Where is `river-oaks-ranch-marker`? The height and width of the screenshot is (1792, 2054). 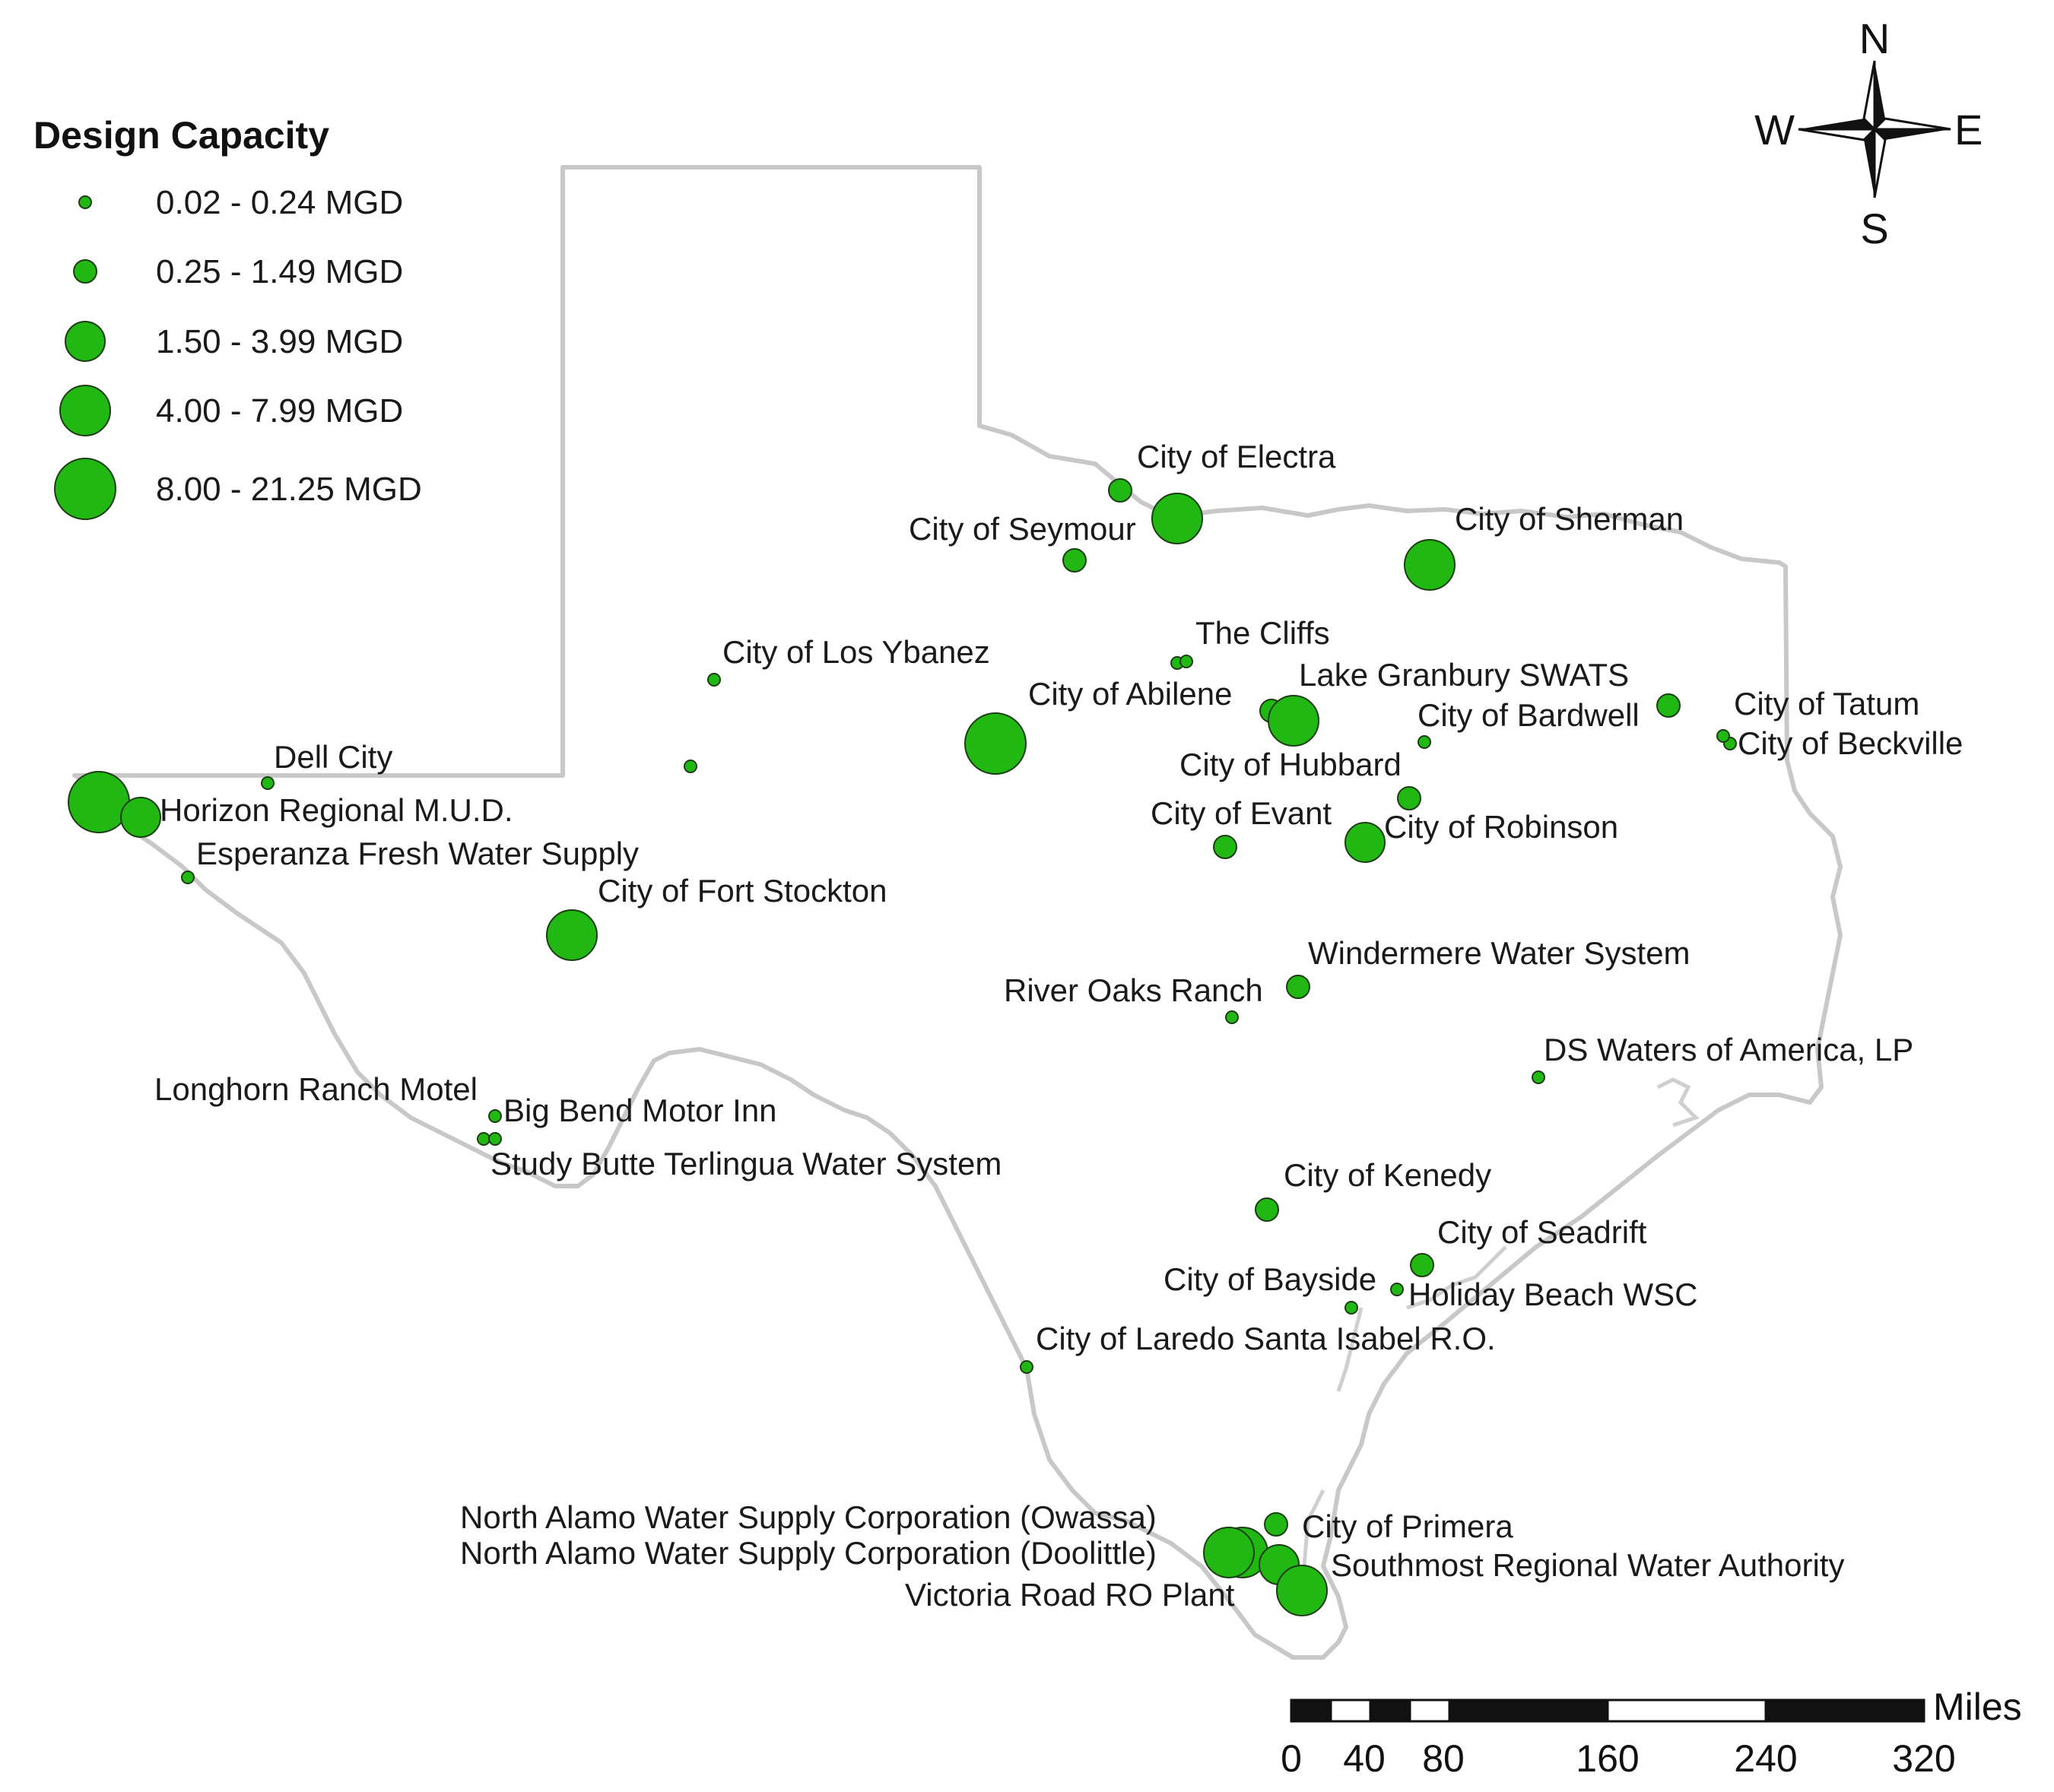 river-oaks-ranch-marker is located at coordinates (1232, 1017).